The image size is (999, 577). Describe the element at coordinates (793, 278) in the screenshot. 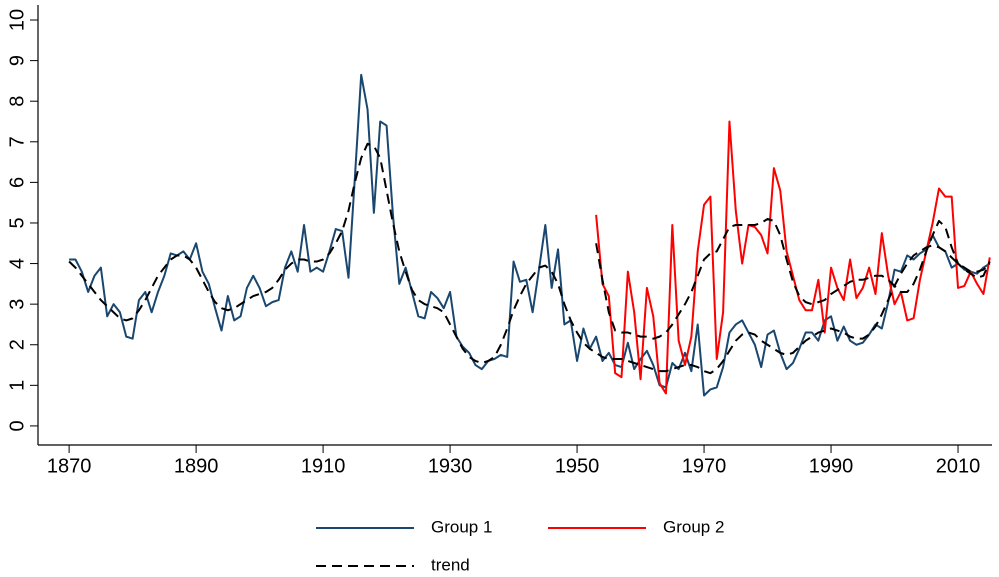

I see `trend-line` at that location.